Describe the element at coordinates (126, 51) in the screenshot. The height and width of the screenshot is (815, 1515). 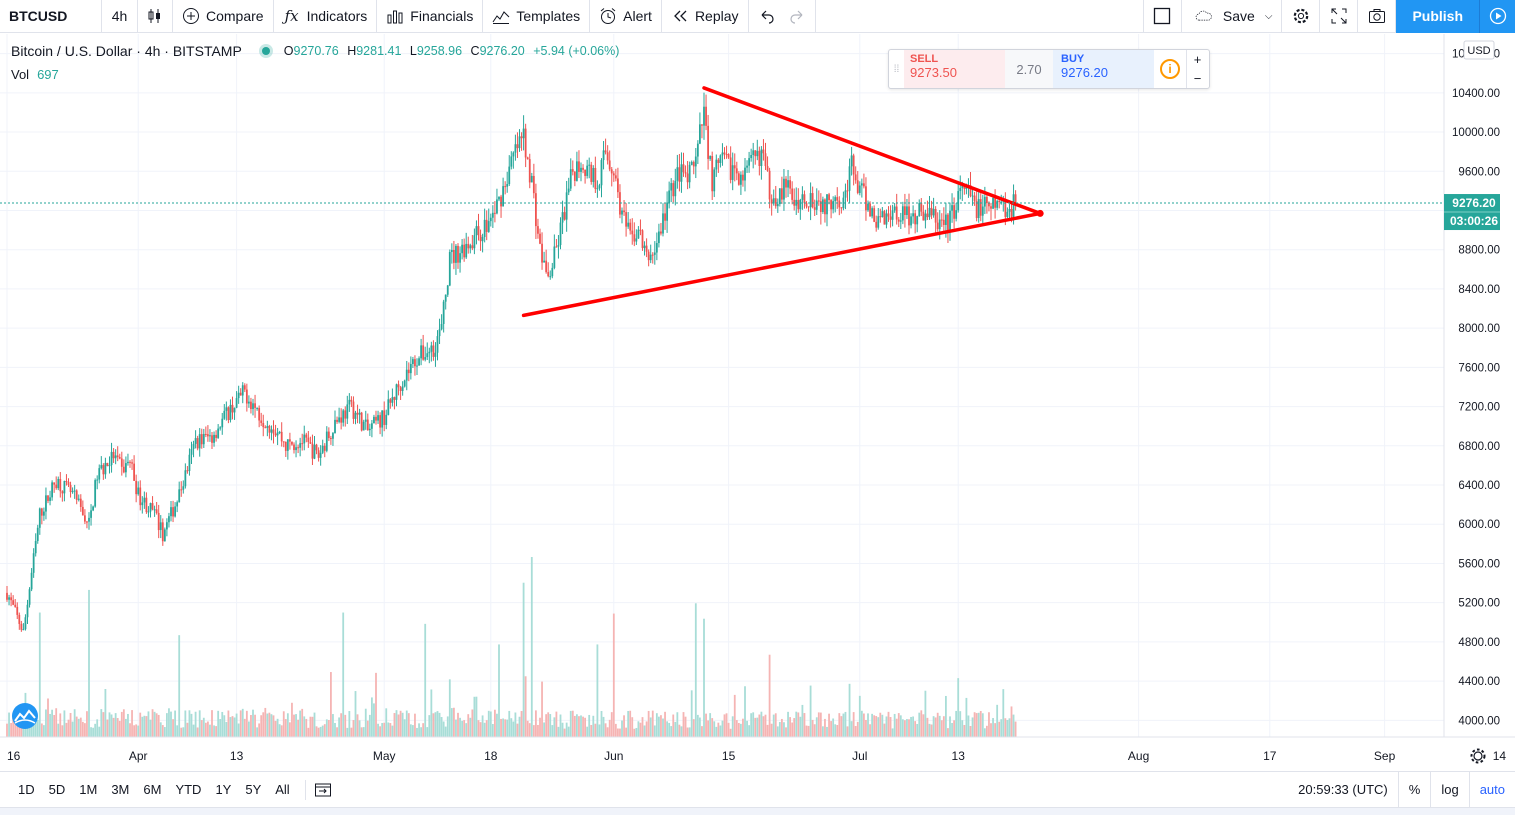
I see `series-title: Bitcoin / U.S. Dollar · 4h · BITSTAMP` at that location.